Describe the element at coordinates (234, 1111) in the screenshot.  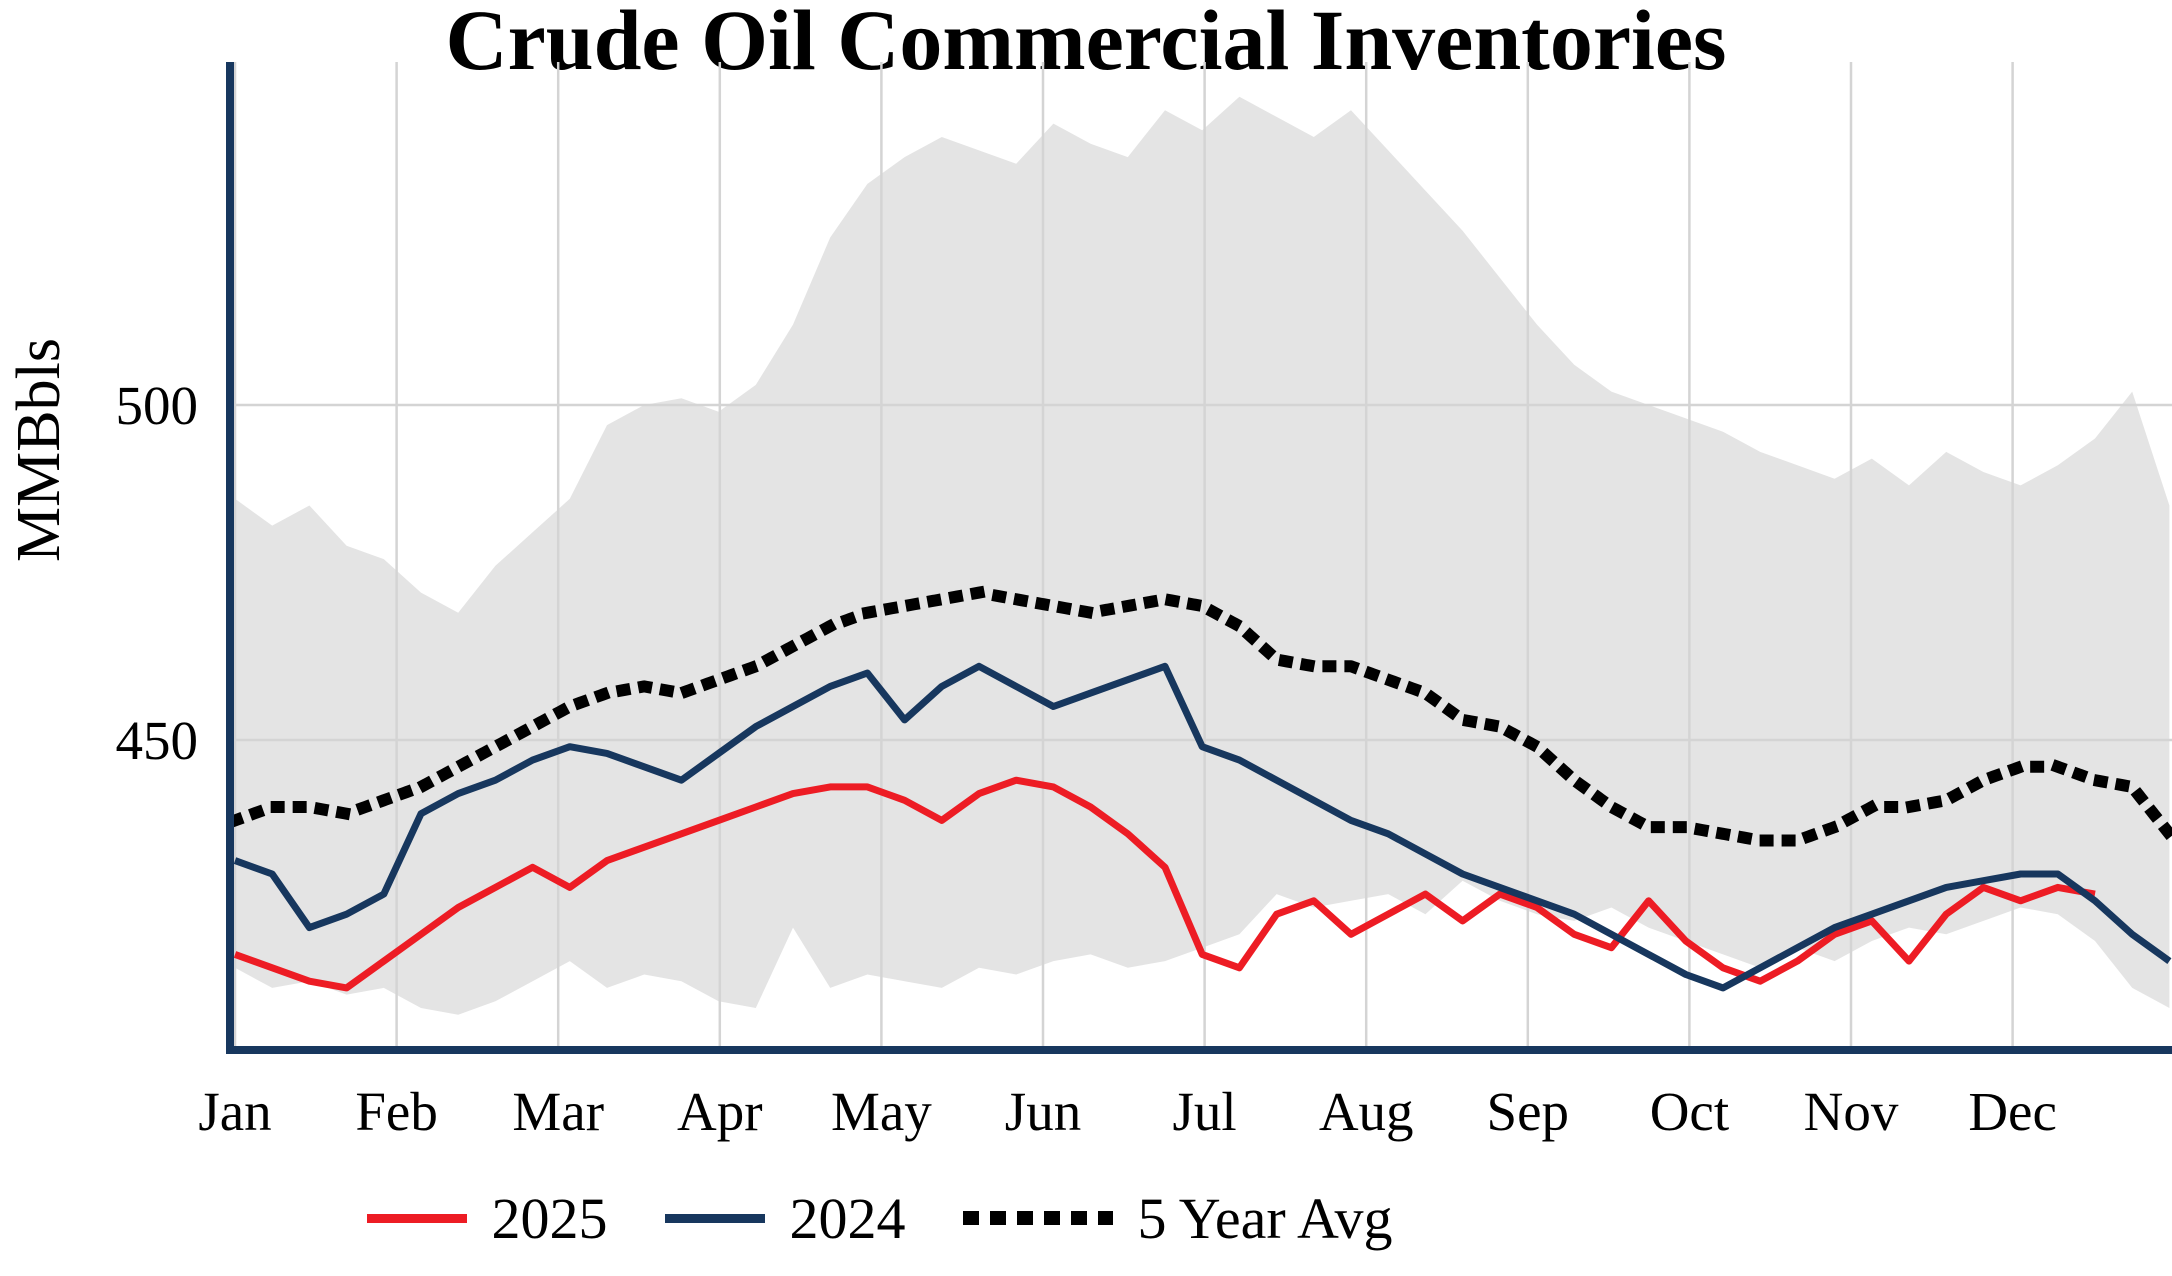
I see `x-tick-label: Jan` at that location.